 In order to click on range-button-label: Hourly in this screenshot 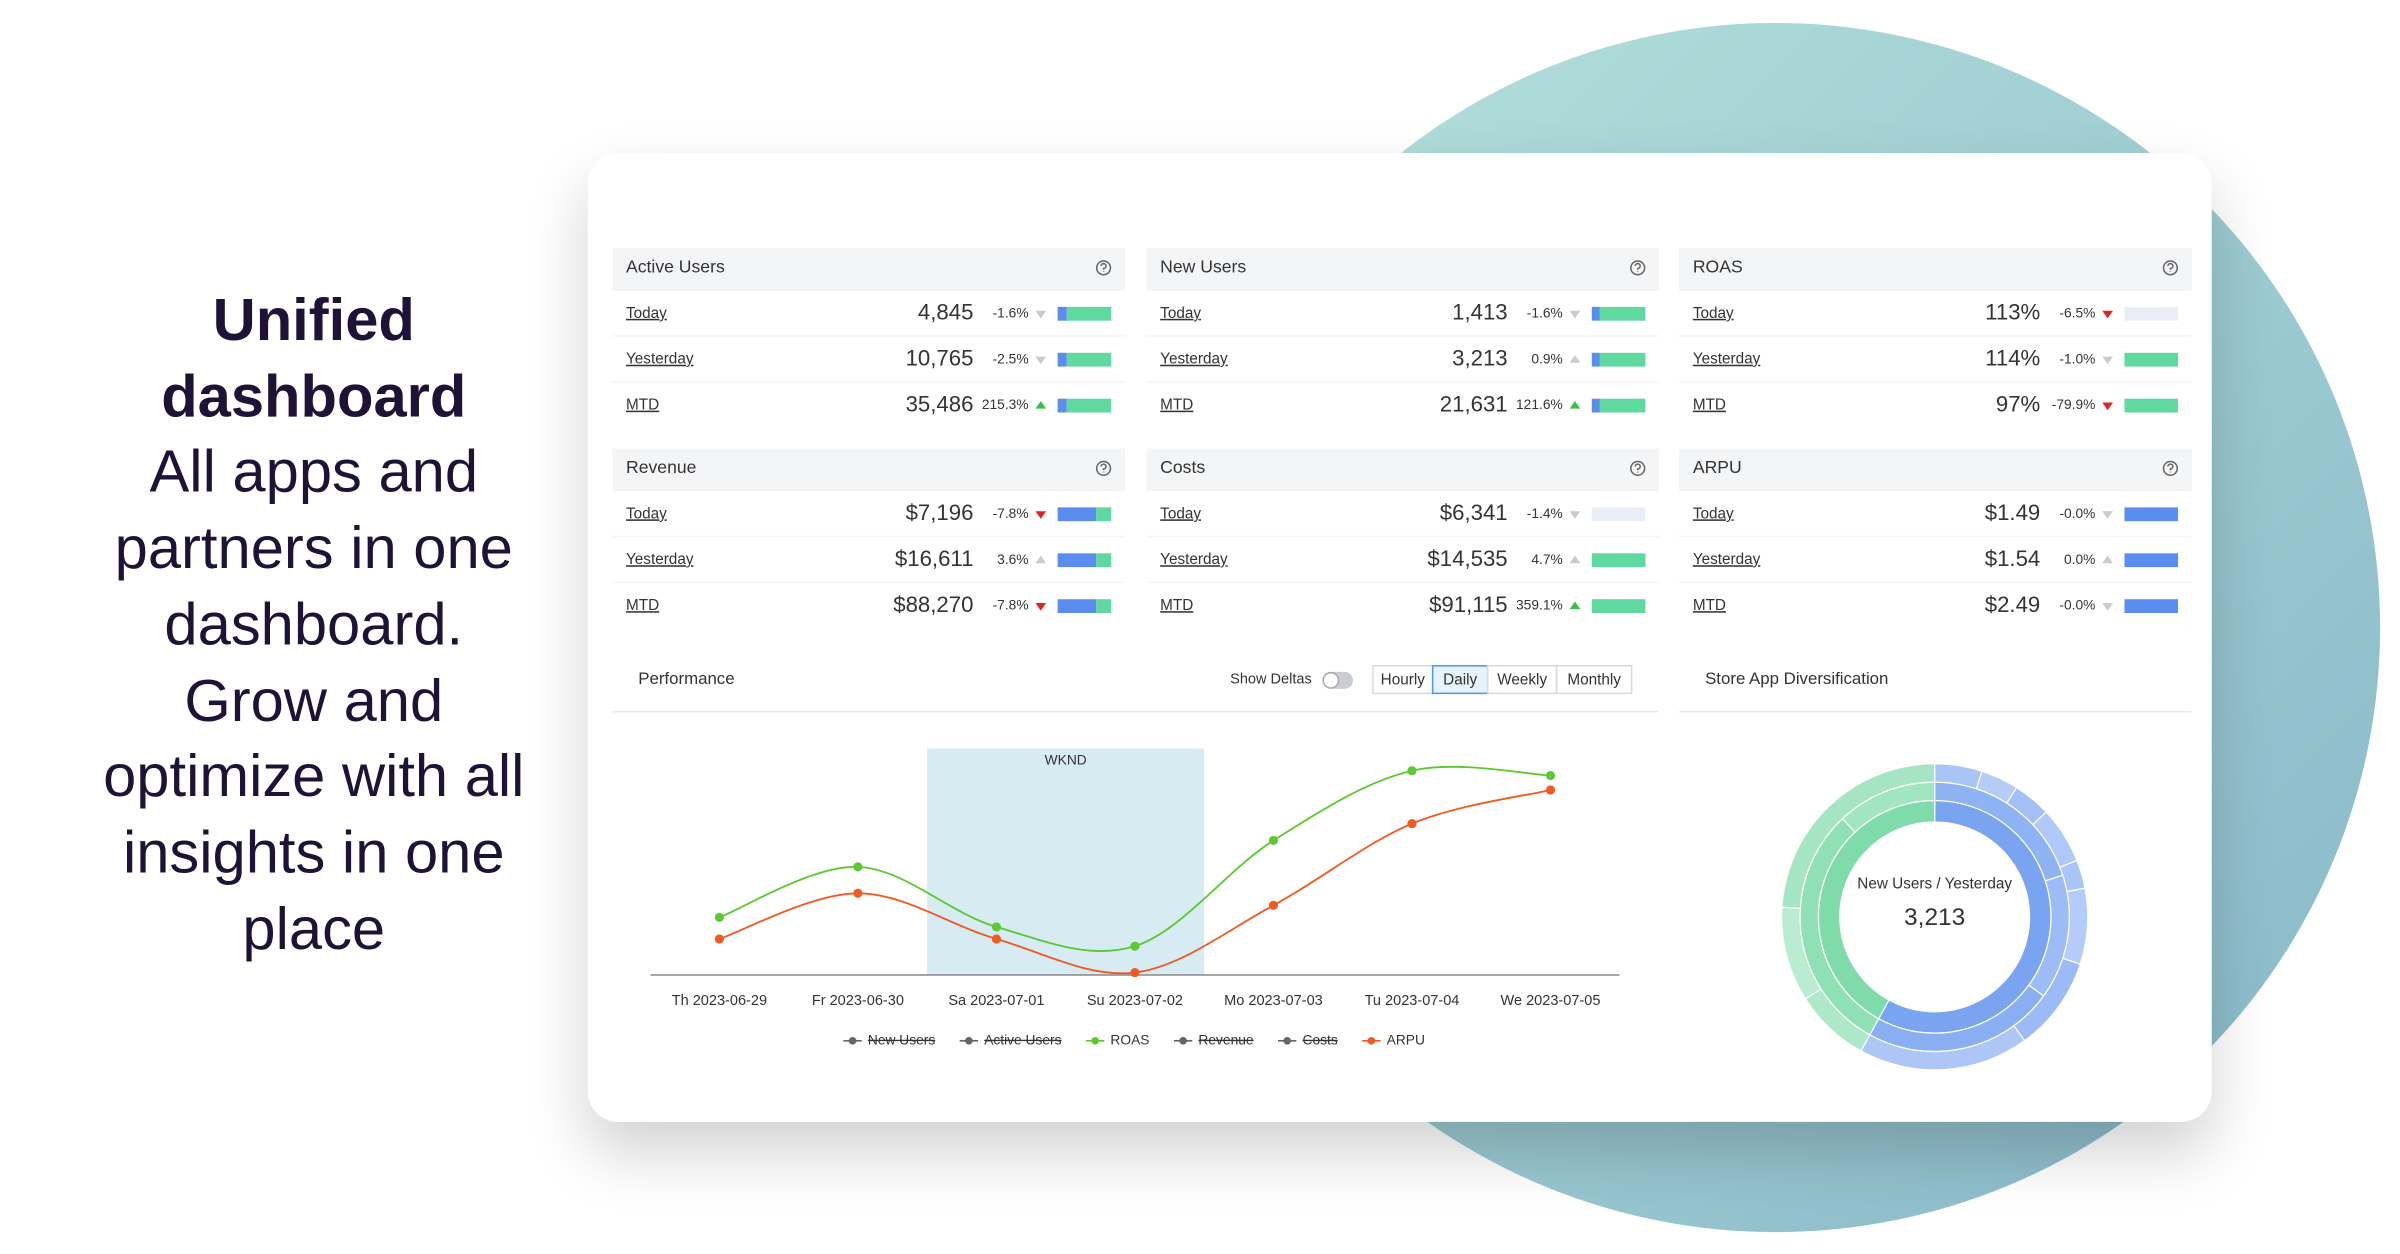, I will do `click(1403, 679)`.